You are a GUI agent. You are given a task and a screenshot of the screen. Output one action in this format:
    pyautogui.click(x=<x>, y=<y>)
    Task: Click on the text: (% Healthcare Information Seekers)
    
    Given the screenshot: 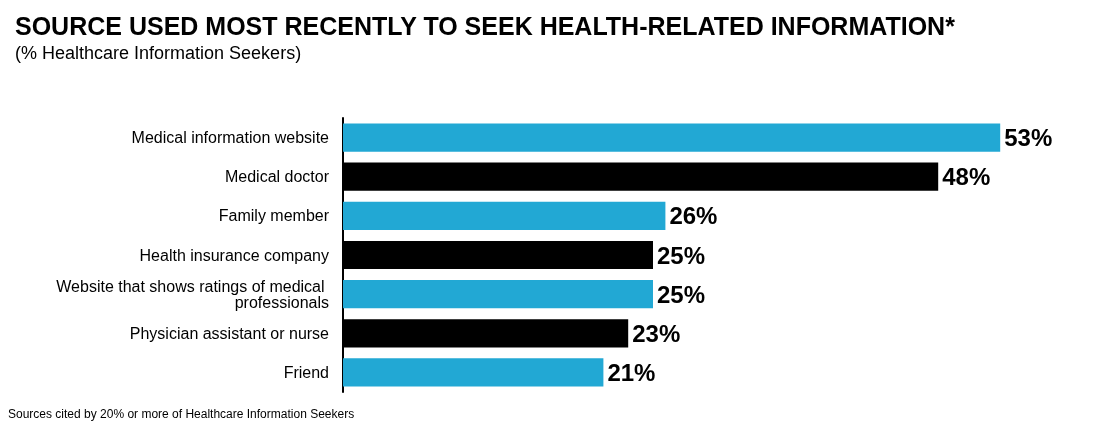 What is the action you would take?
    pyautogui.click(x=158, y=53)
    